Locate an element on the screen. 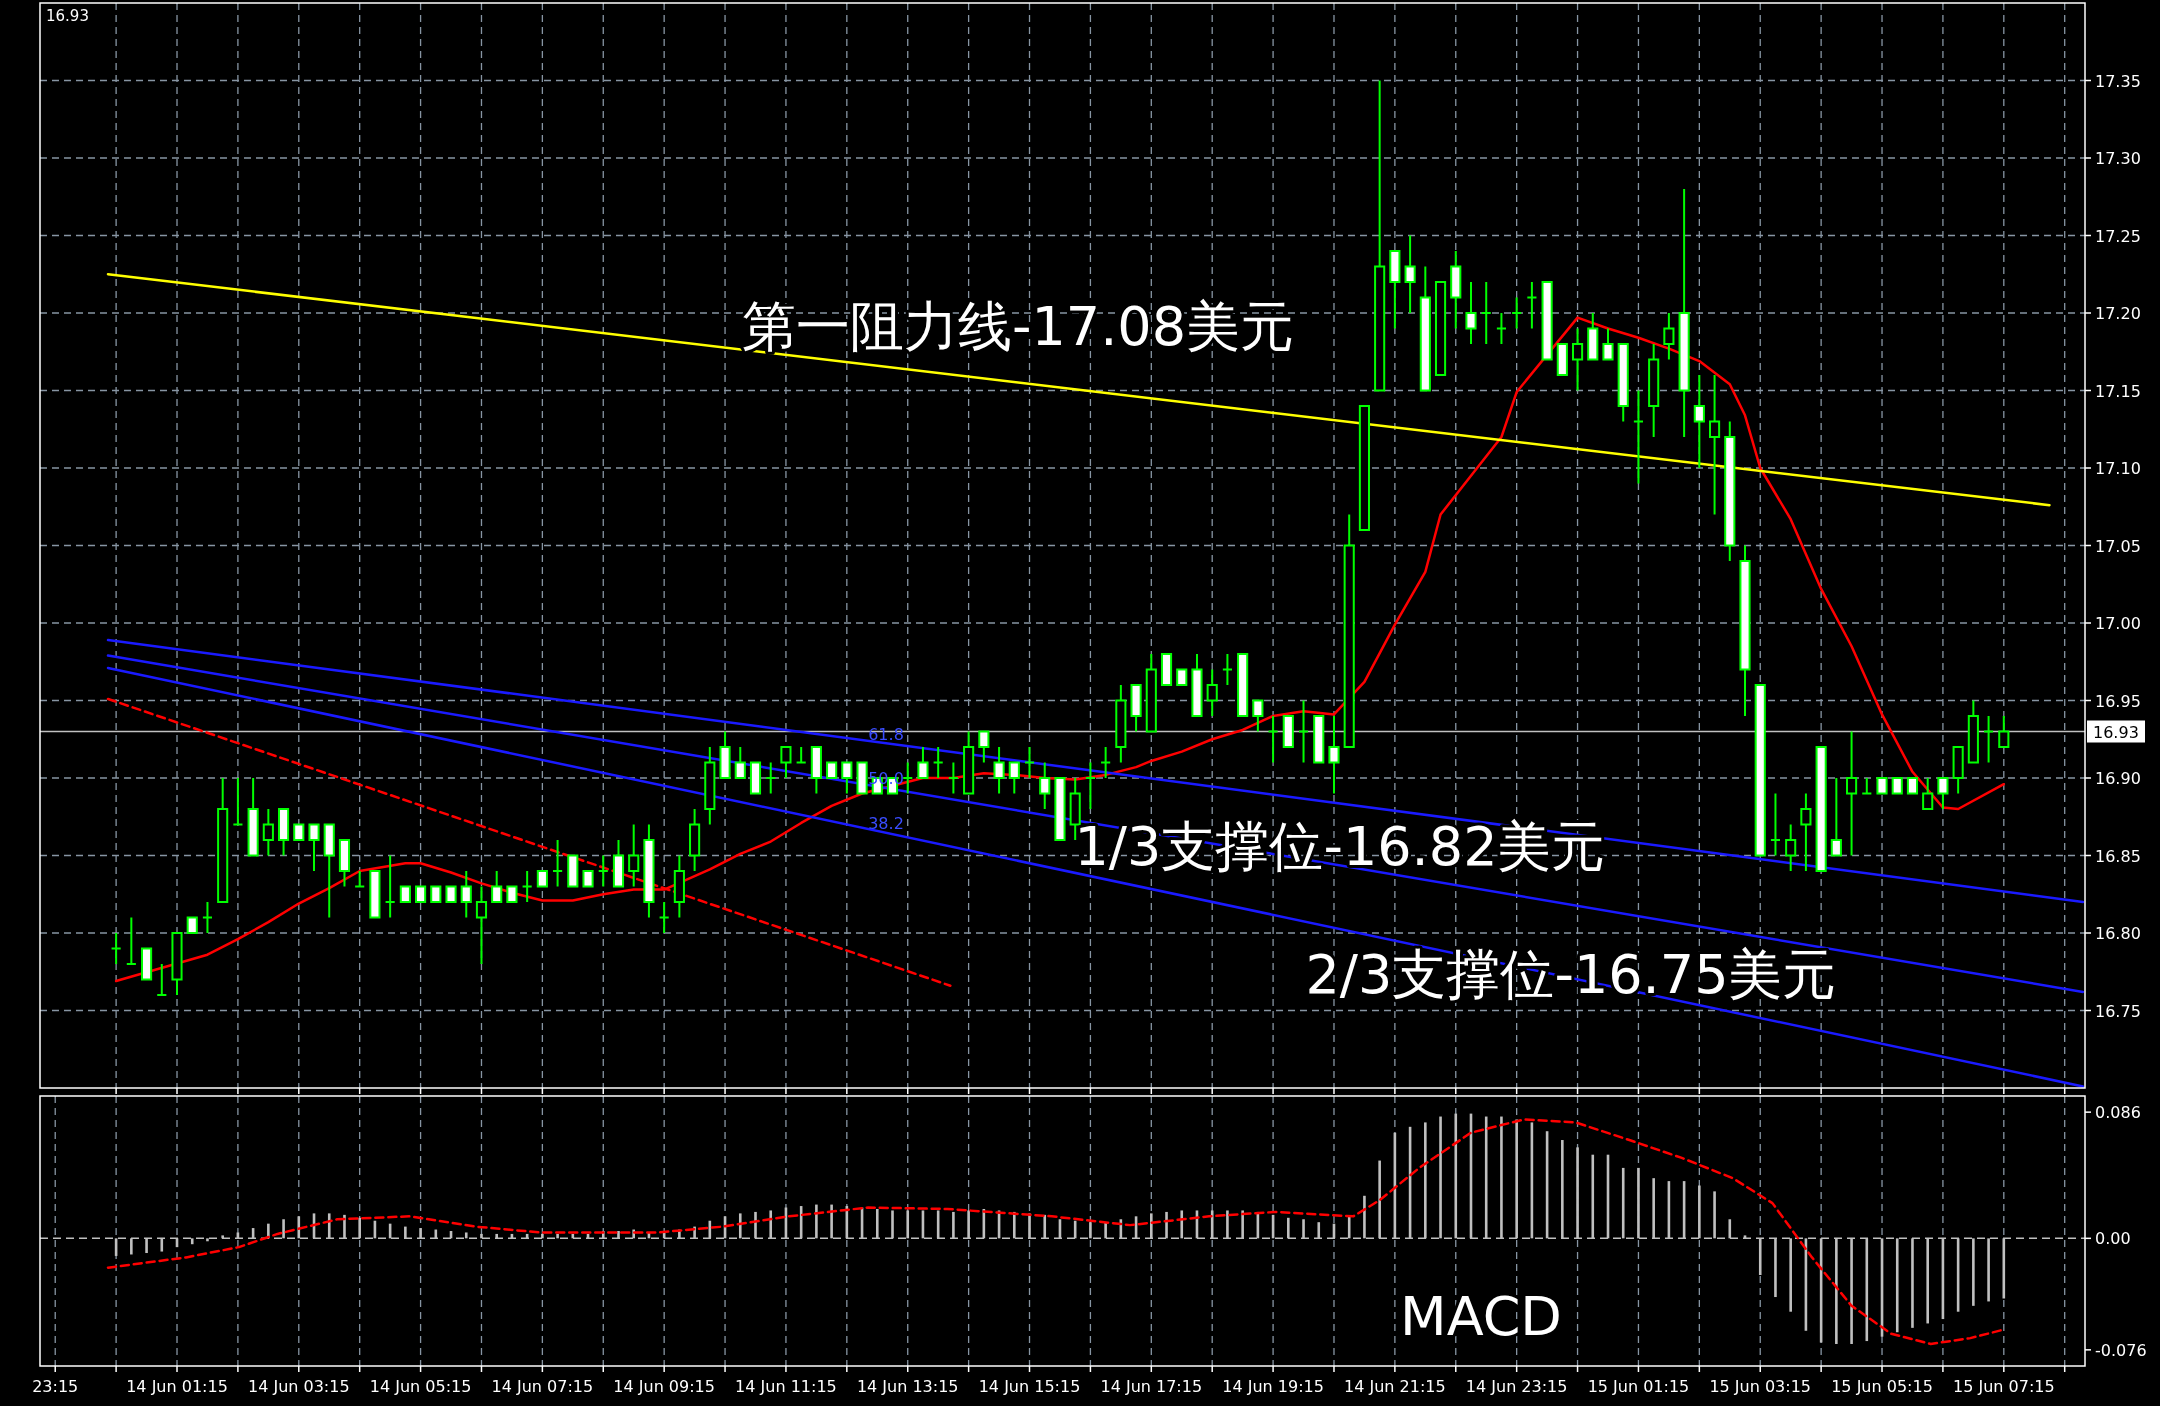  y-tick-label: -0.076 is located at coordinates (2121, 1350).